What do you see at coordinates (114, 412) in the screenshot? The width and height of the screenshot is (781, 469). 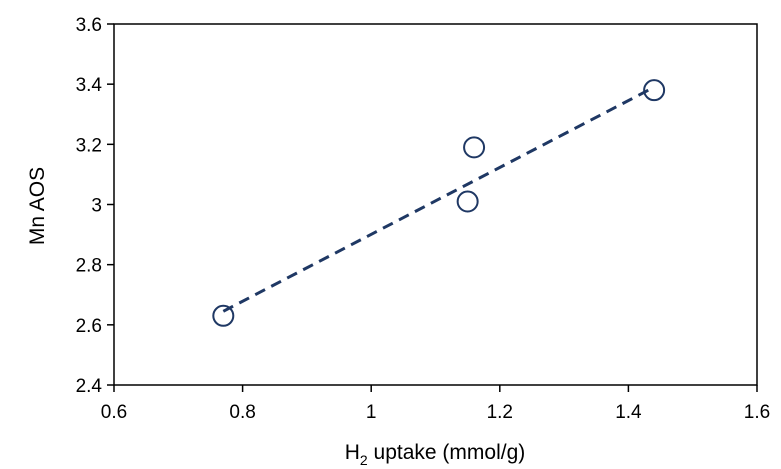 I see `x-tick-label: 0.6` at bounding box center [114, 412].